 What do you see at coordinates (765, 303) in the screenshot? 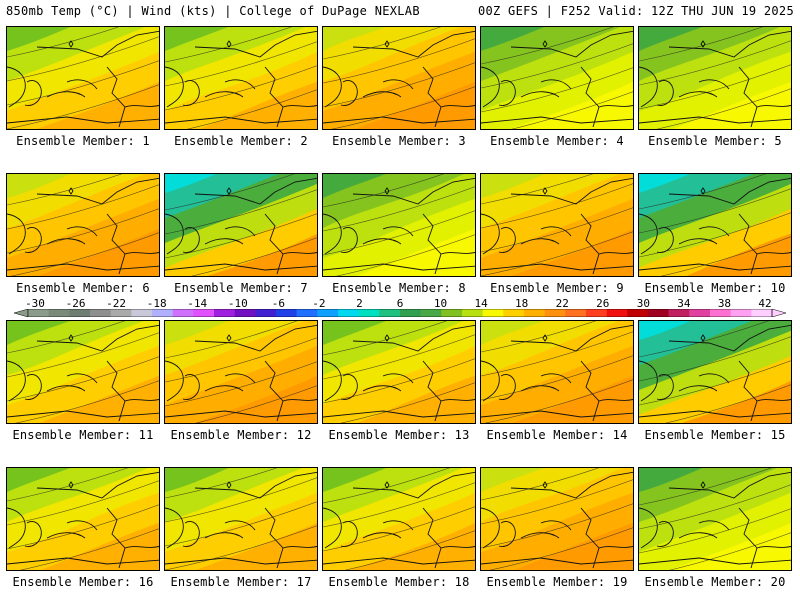
I see `colorbar-tick-label: 42` at bounding box center [765, 303].